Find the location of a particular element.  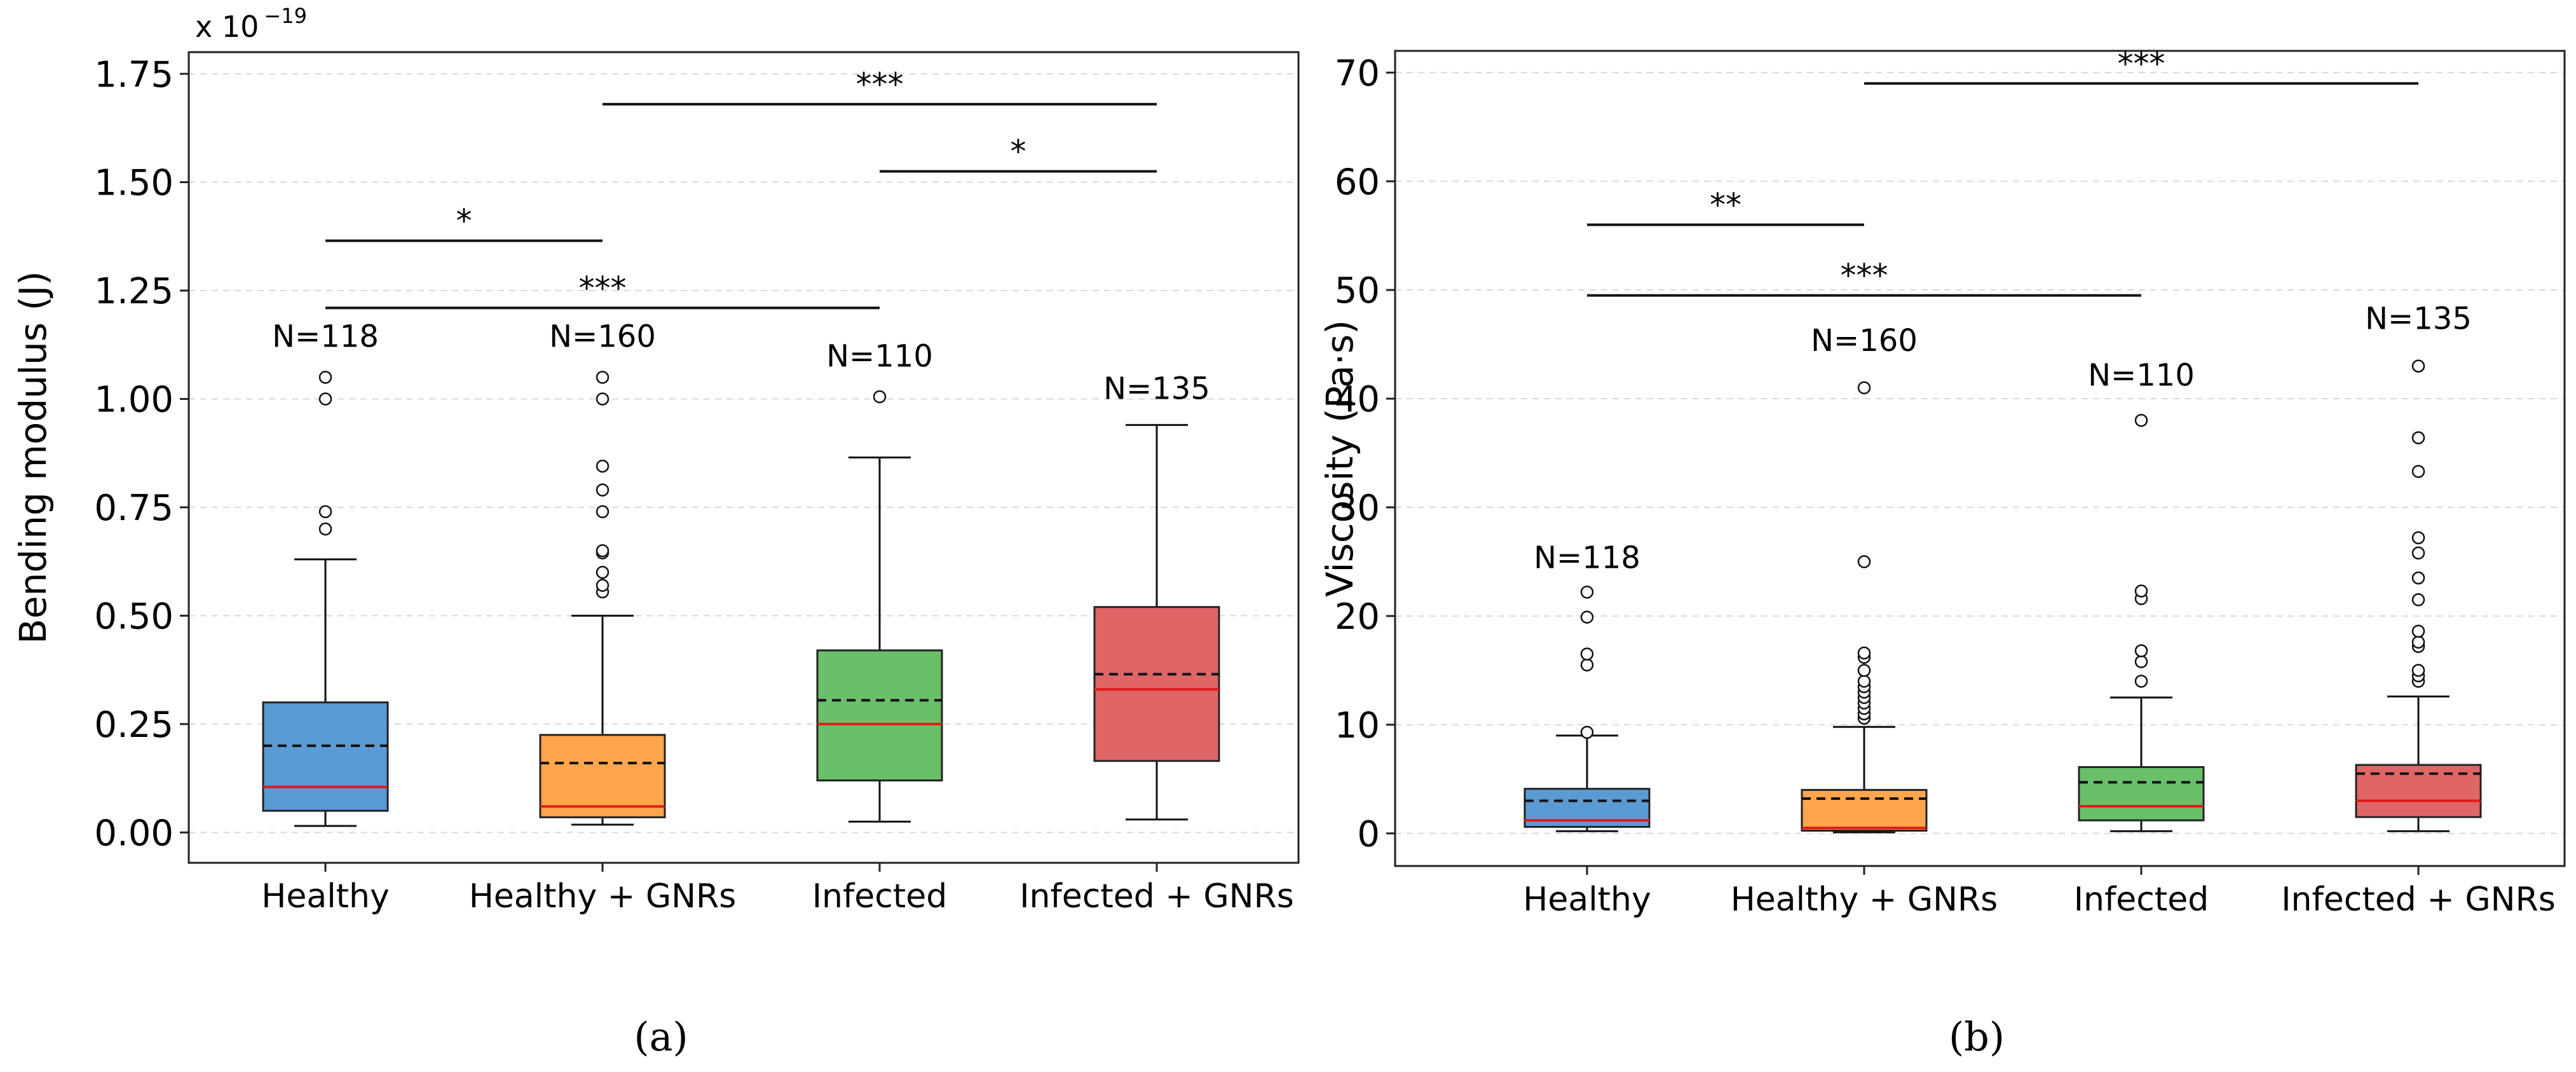

significance-label: ** is located at coordinates (1725, 204).